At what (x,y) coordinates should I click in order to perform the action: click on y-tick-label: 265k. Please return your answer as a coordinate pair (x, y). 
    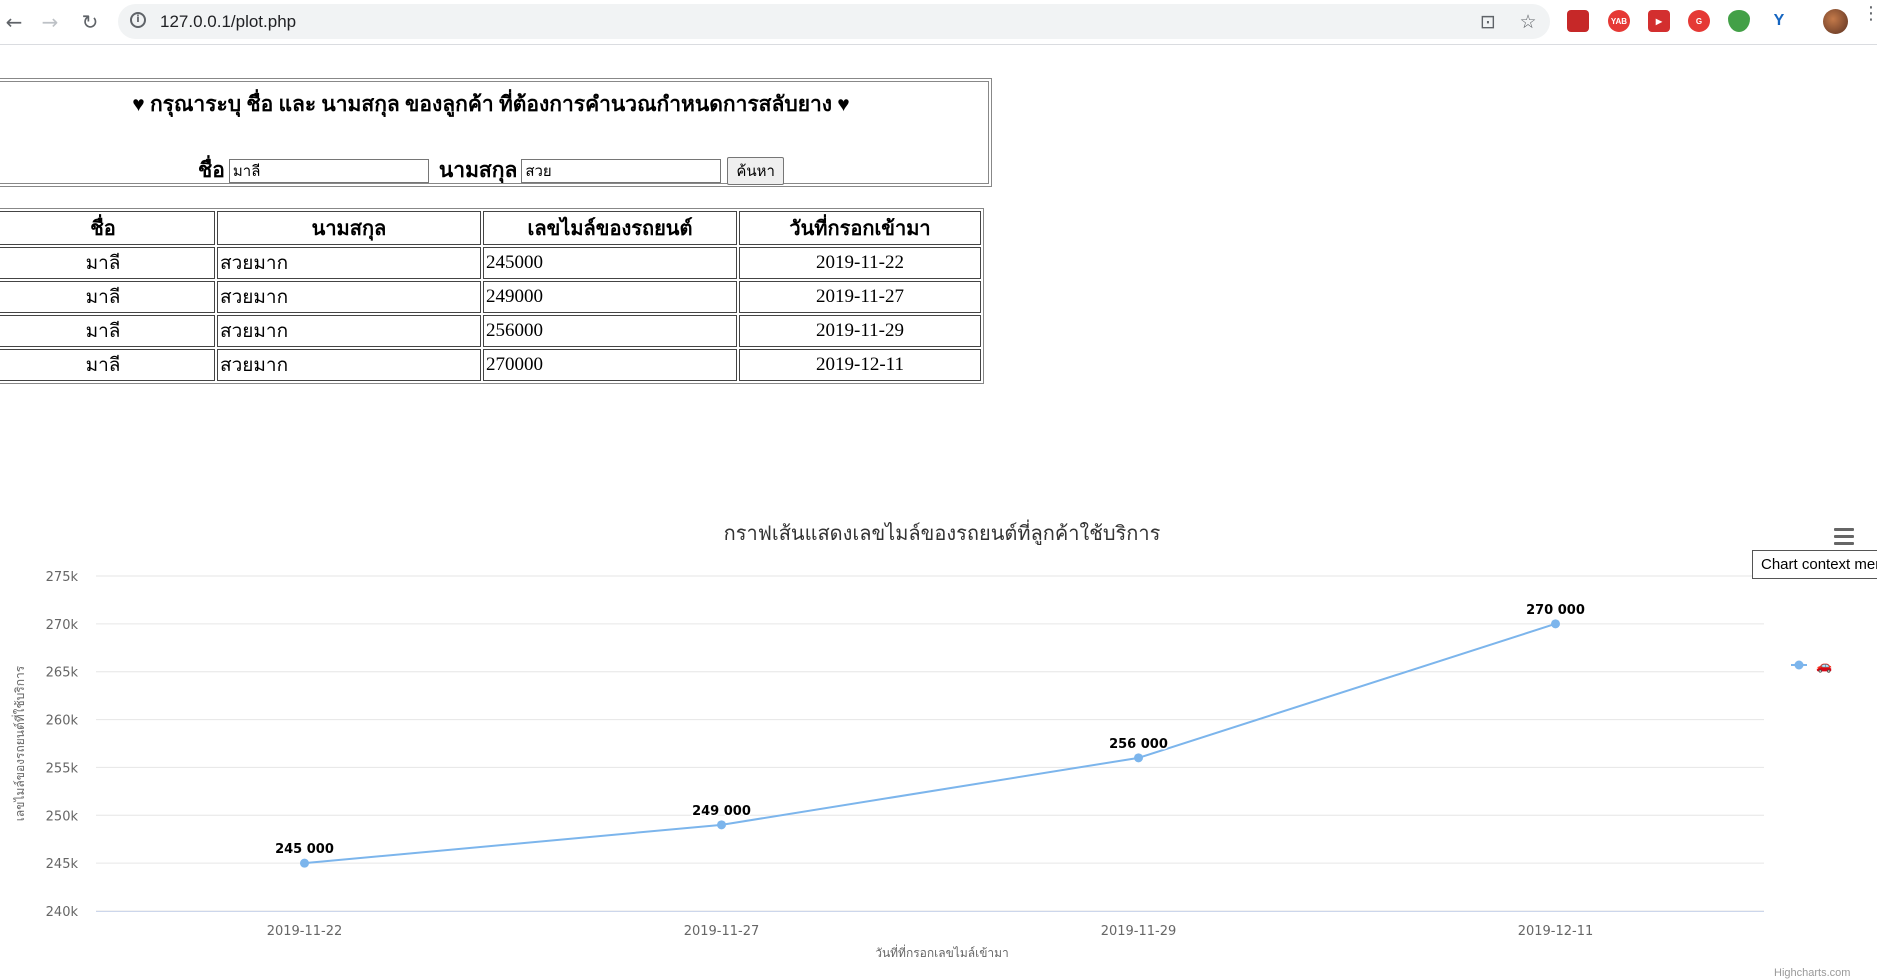
    Looking at the image, I should click on (62, 673).